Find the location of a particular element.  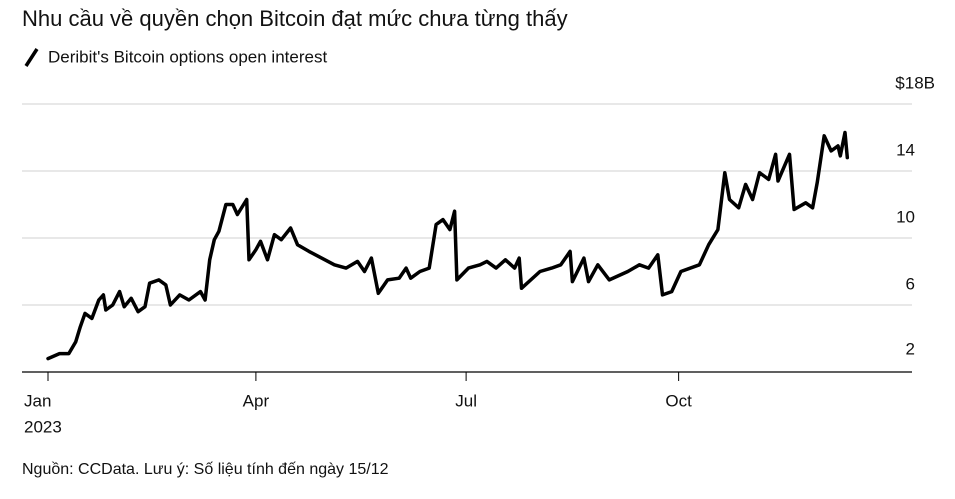

y-tick-label: 2 is located at coordinates (910, 348).